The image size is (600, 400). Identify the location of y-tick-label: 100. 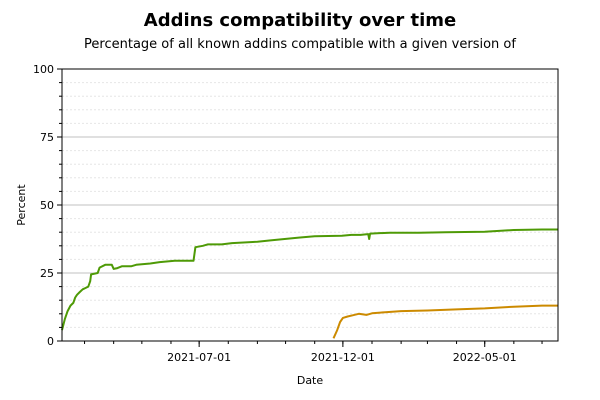
(43, 69).